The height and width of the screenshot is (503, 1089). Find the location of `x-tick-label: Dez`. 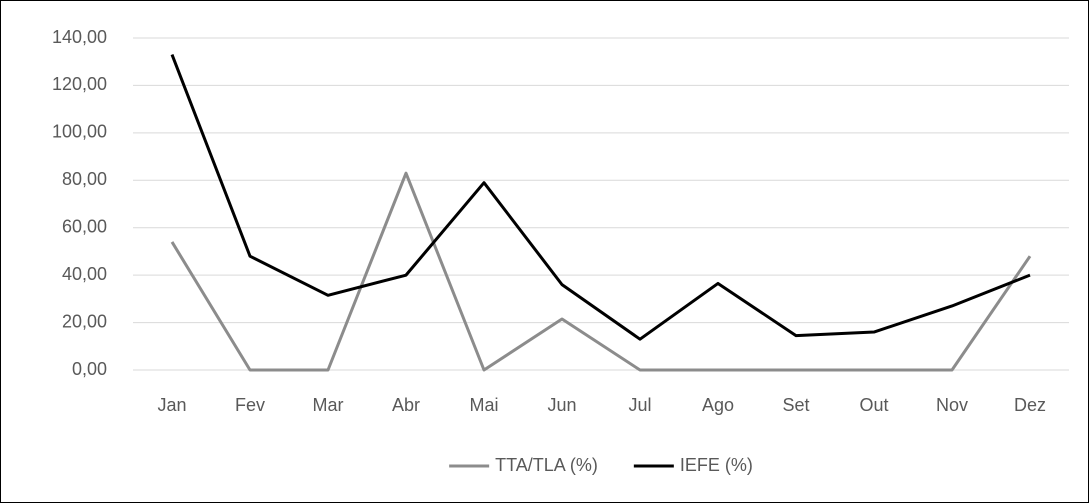

x-tick-label: Dez is located at coordinates (1030, 405).